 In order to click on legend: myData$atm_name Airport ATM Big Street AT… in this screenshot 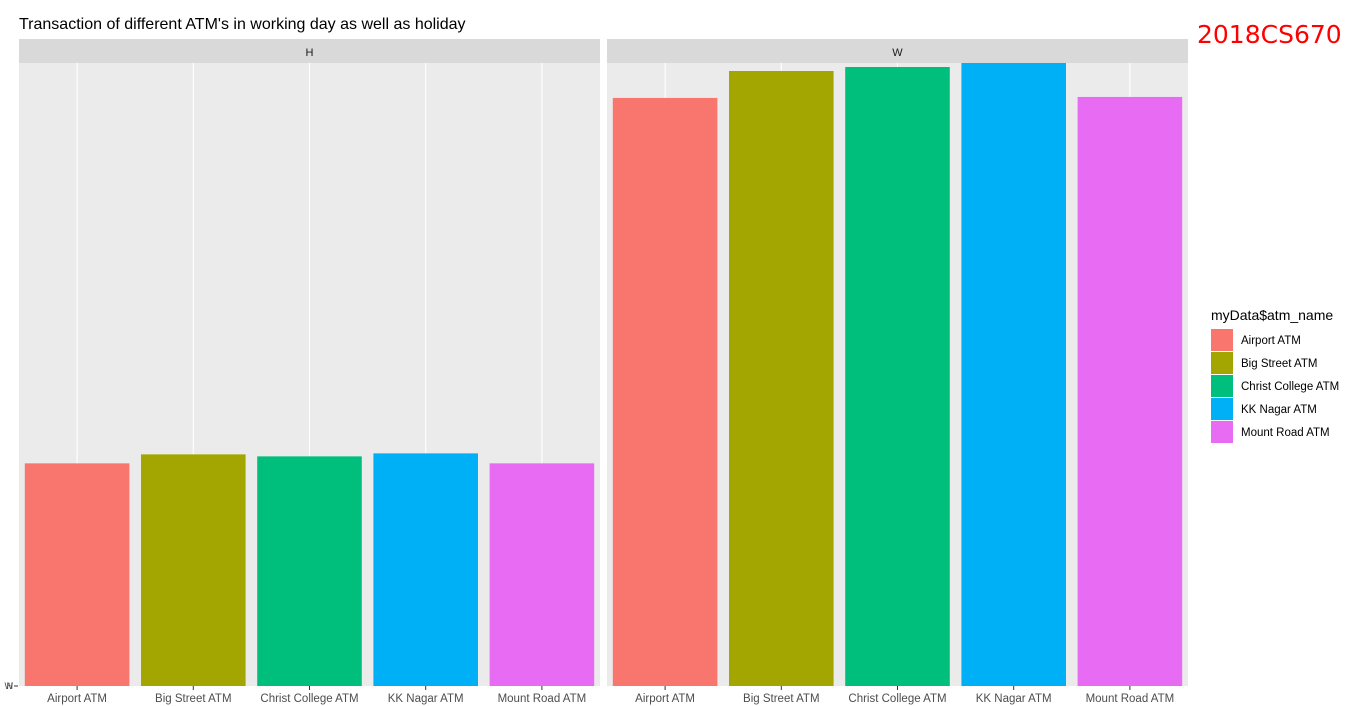, I will do `click(1275, 375)`.